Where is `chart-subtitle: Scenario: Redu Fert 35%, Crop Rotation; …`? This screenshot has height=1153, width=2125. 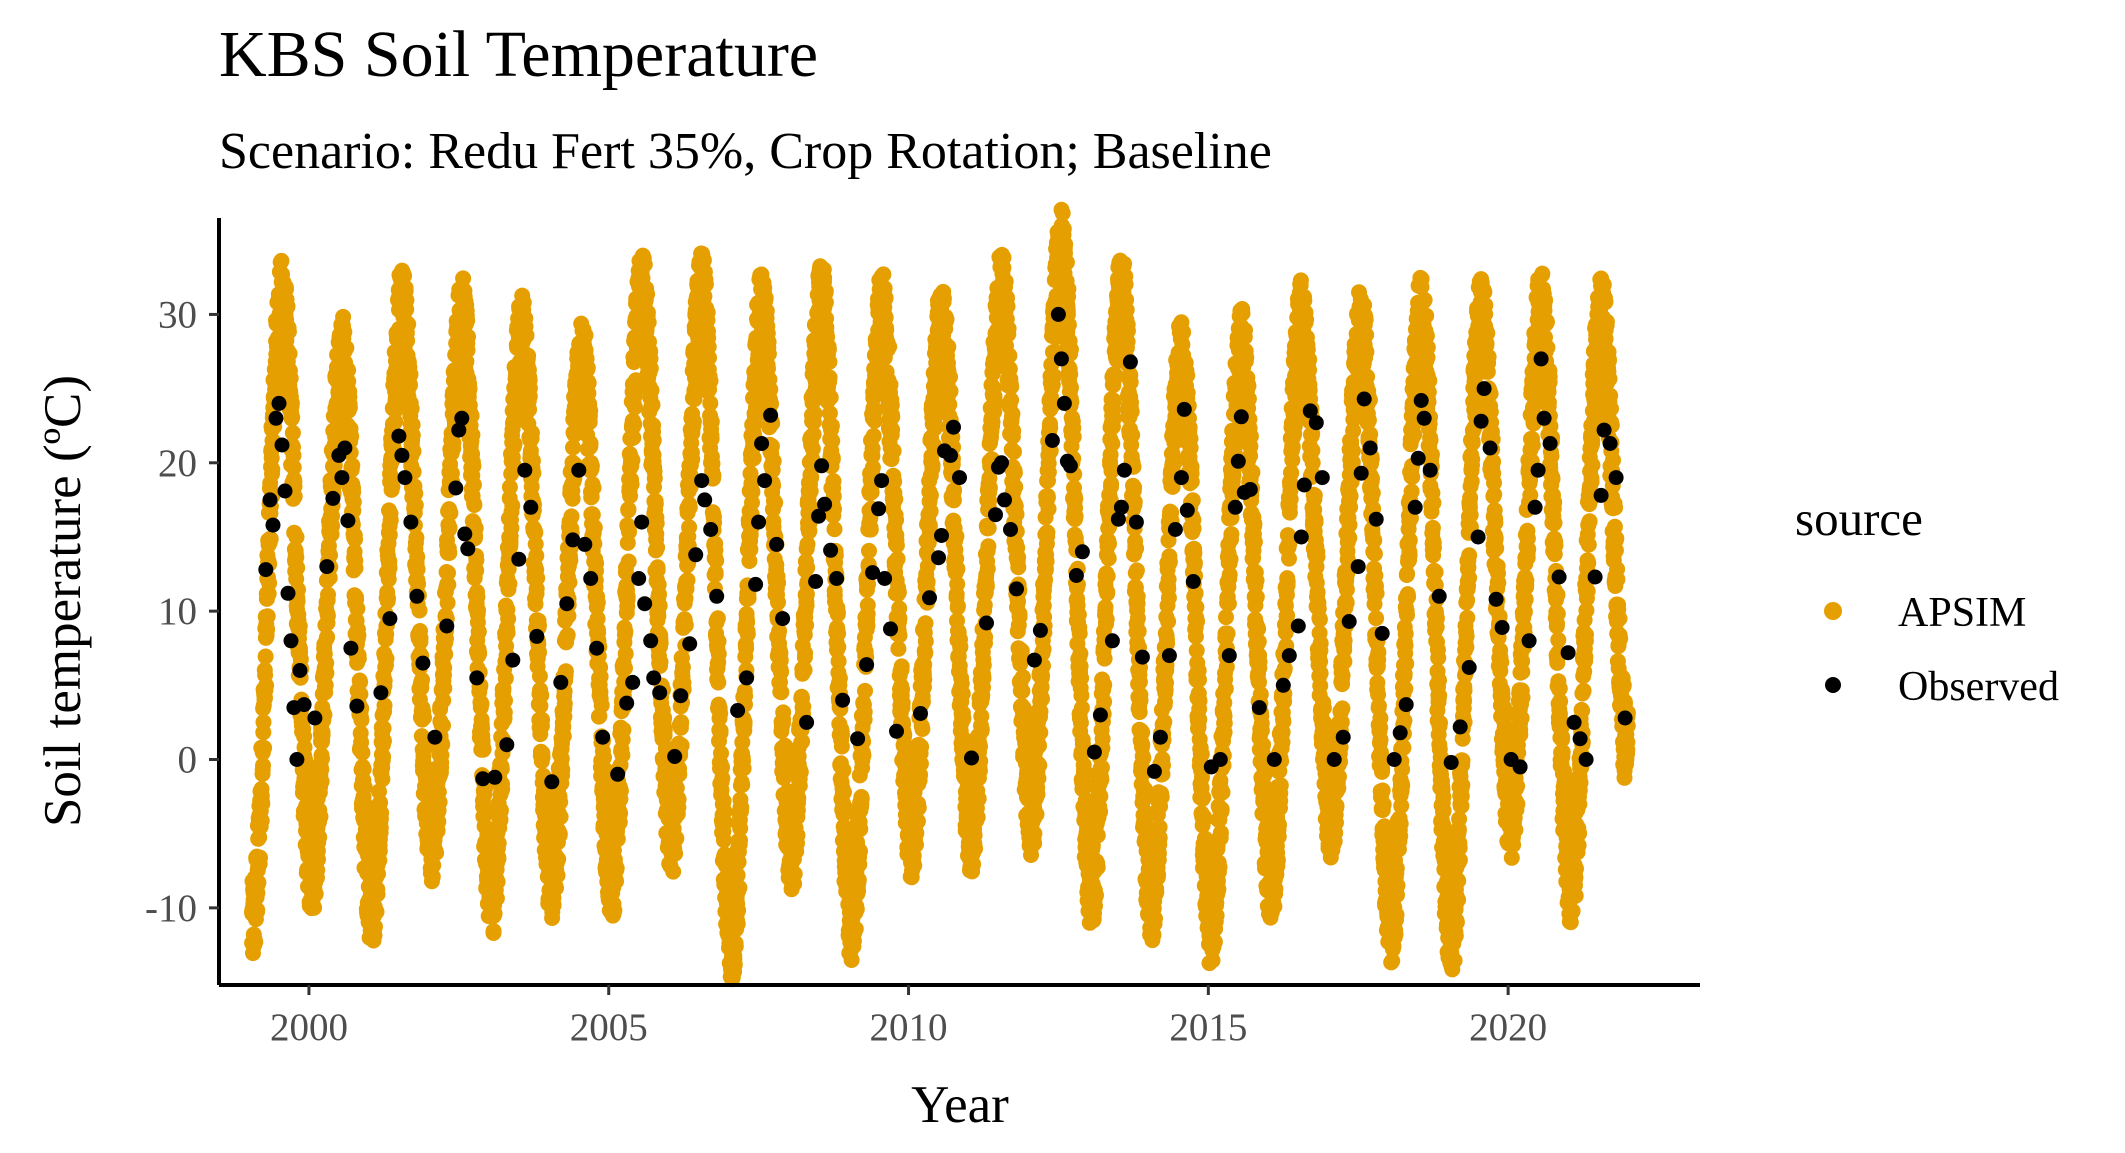
chart-subtitle: Scenario: Redu Fert 35%, Crop Rotation; … is located at coordinates (745, 151).